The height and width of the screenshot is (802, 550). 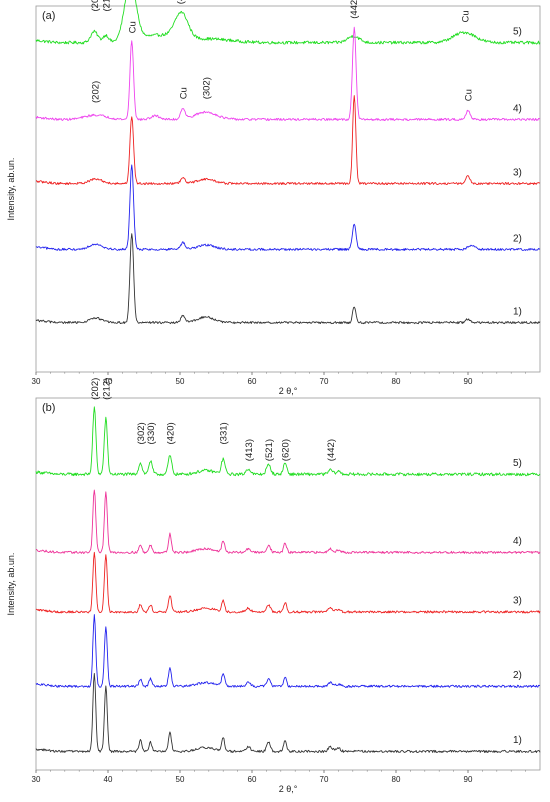 What do you see at coordinates (269, 450) in the screenshot?
I see `peak-annotation: (521)` at bounding box center [269, 450].